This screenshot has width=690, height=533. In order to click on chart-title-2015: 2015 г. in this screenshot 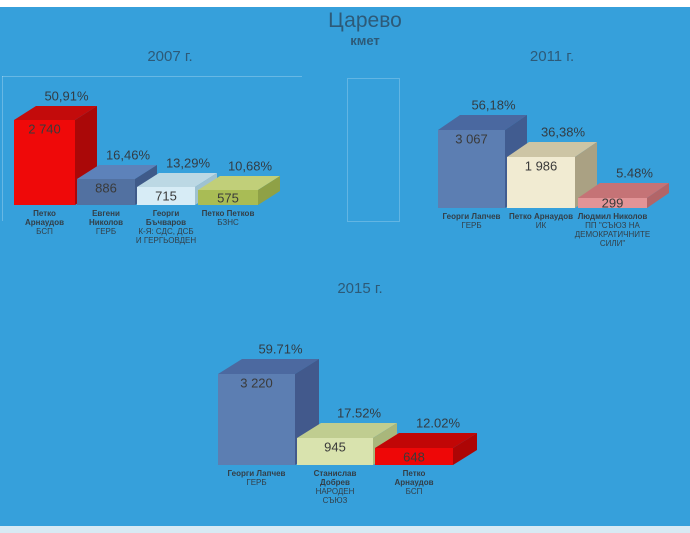, I will do `click(360, 288)`.